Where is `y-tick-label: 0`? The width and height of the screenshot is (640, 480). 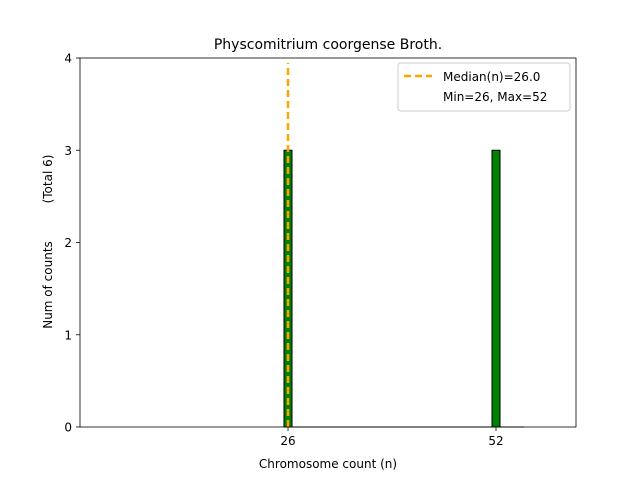 y-tick-label: 0 is located at coordinates (68, 428).